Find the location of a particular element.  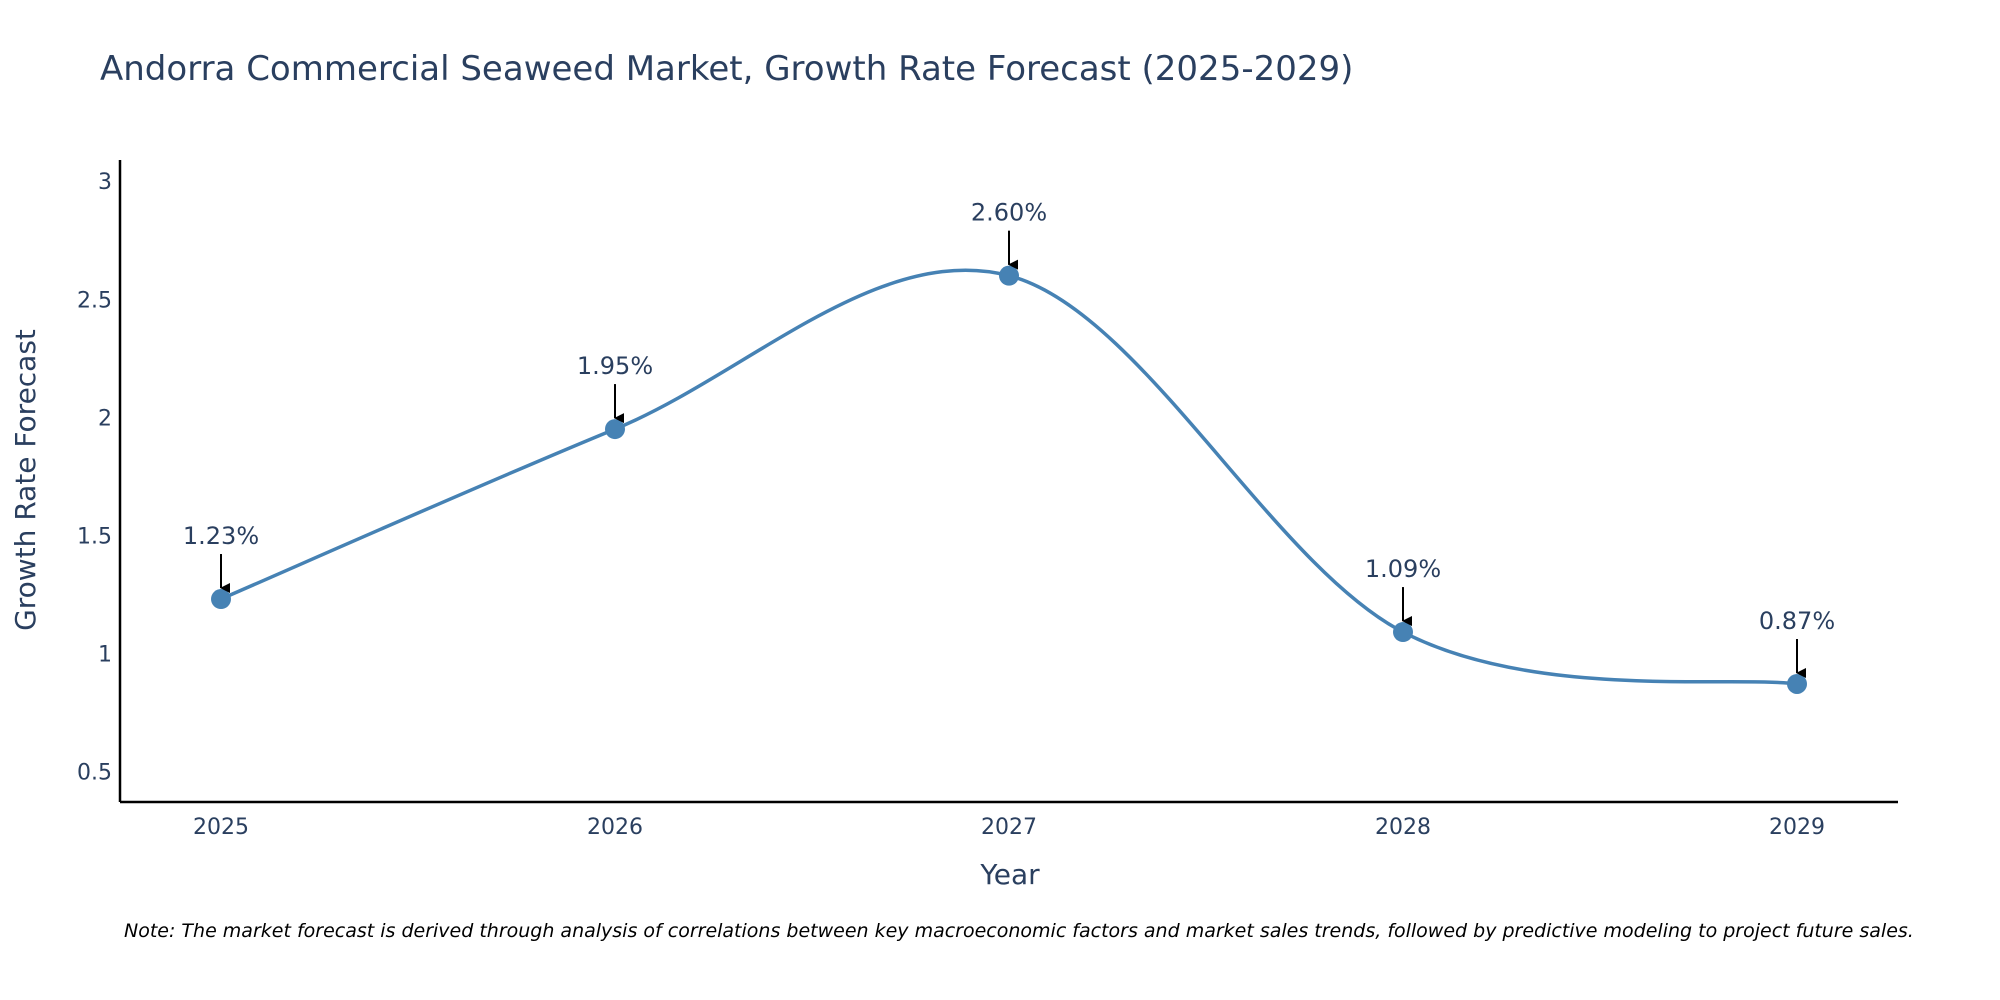

x-tick-label: 2029 is located at coordinates (1797, 827).